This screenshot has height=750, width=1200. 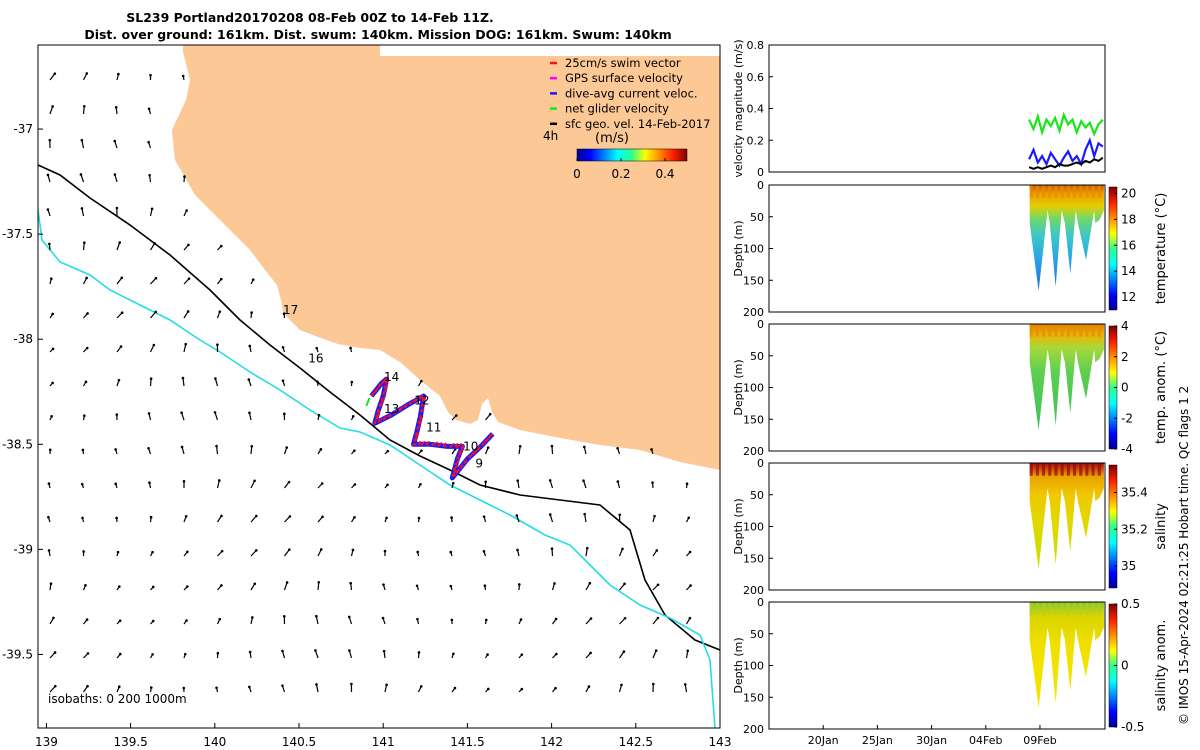 I want to click on map-y-tick-label: -38.5, so click(x=17, y=444).